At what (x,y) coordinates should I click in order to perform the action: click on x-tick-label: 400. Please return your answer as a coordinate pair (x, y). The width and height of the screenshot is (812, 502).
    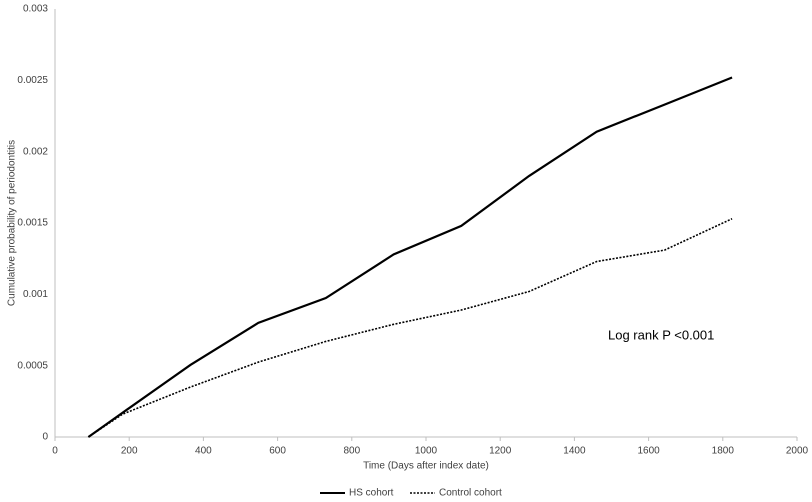
    Looking at the image, I should click on (203, 451).